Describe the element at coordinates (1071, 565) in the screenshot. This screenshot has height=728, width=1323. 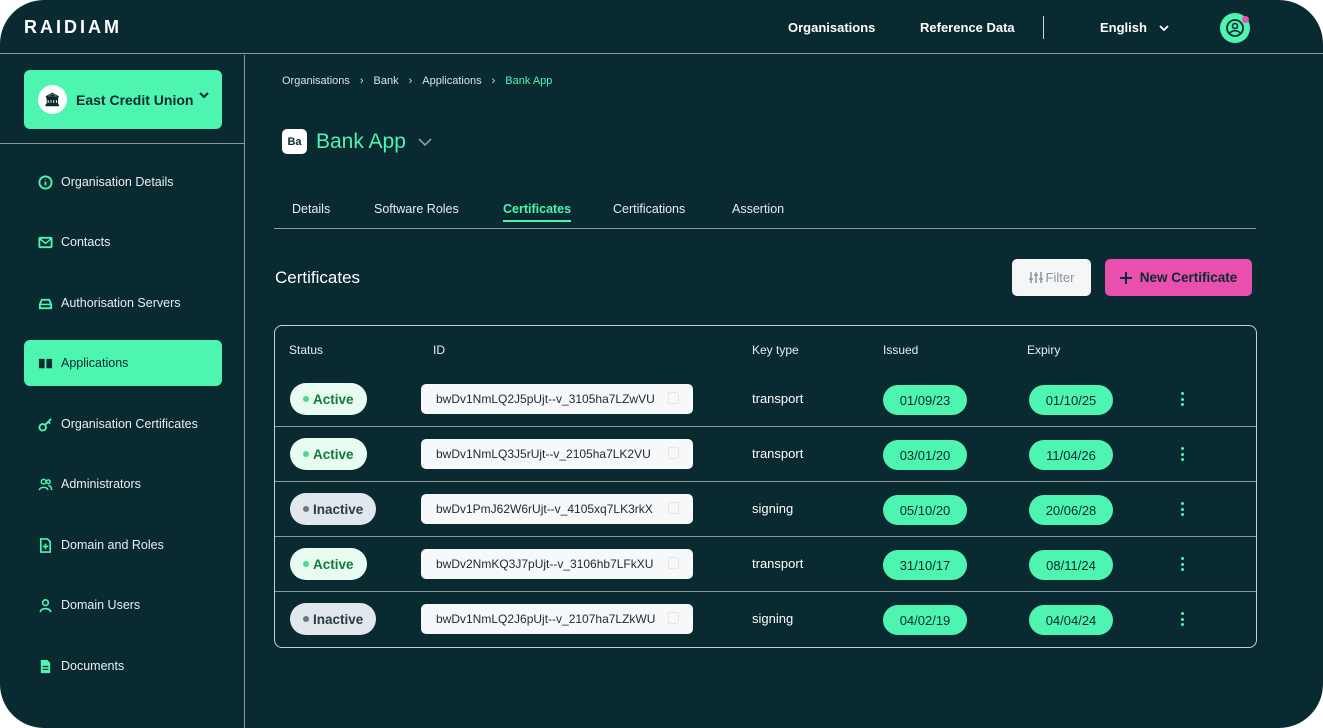
I see `expiry-date: 08/11/24` at that location.